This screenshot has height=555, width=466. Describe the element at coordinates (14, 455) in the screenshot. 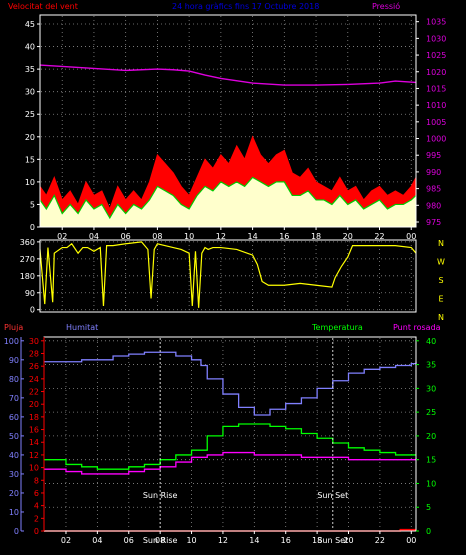

I see `humidity-ytick-label: 40` at that location.